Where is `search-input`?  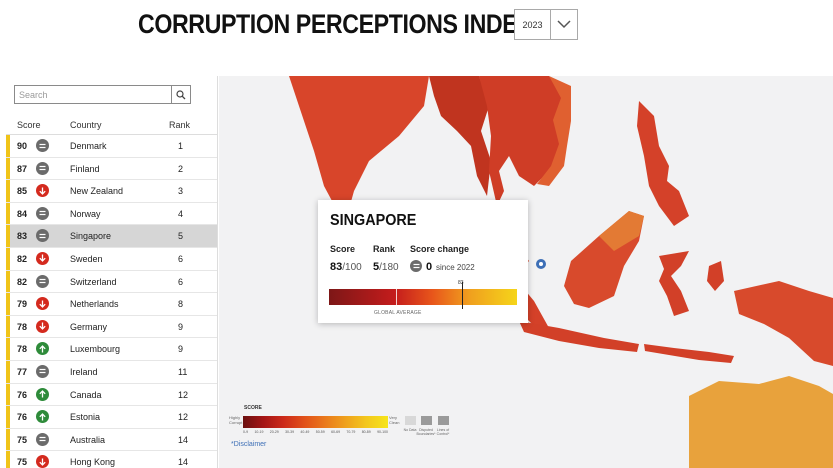
search-input is located at coordinates (93, 94).